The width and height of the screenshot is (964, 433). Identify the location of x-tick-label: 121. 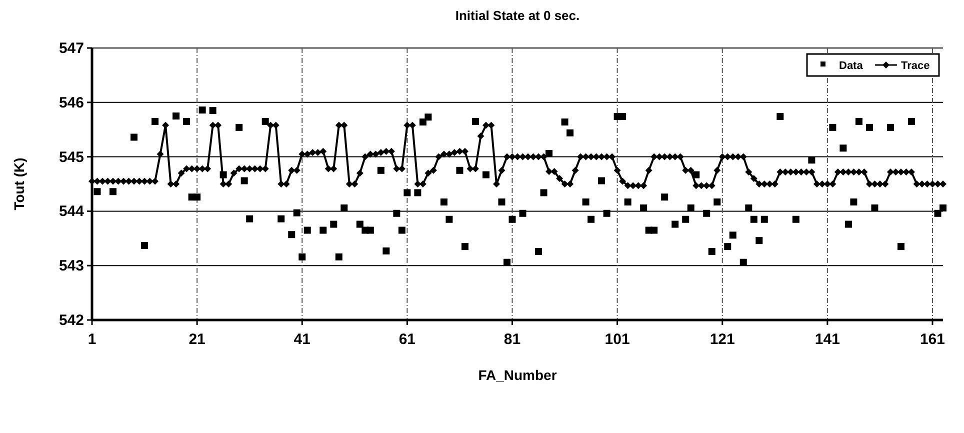
(722, 339).